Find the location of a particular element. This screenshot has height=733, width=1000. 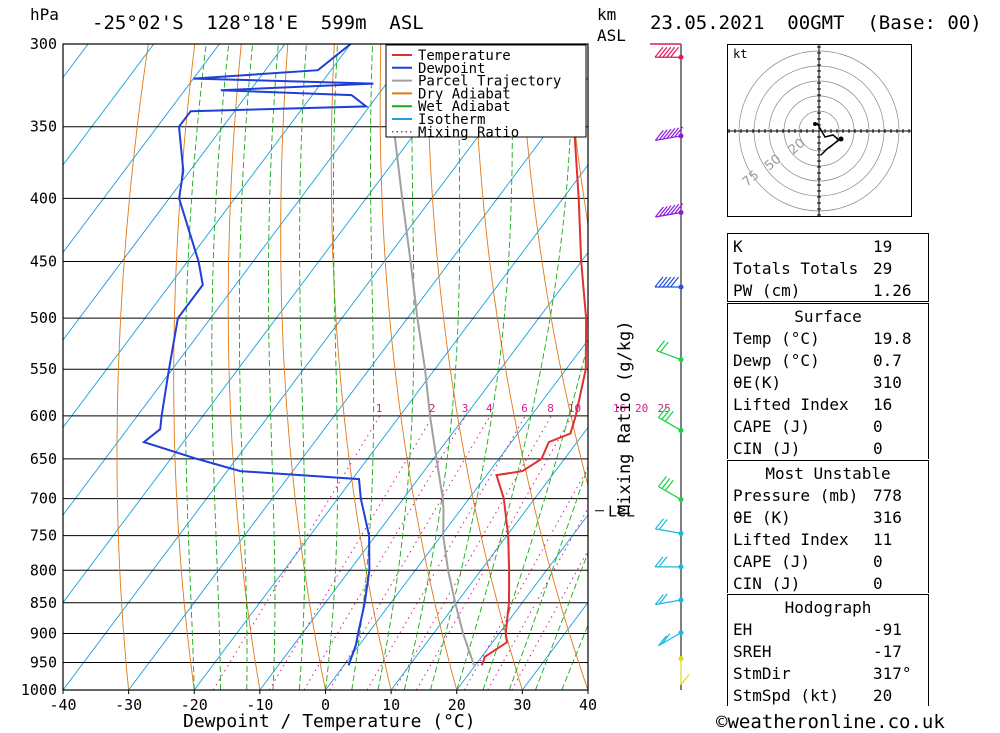

index-label: θE(K) is located at coordinates (757, 382).